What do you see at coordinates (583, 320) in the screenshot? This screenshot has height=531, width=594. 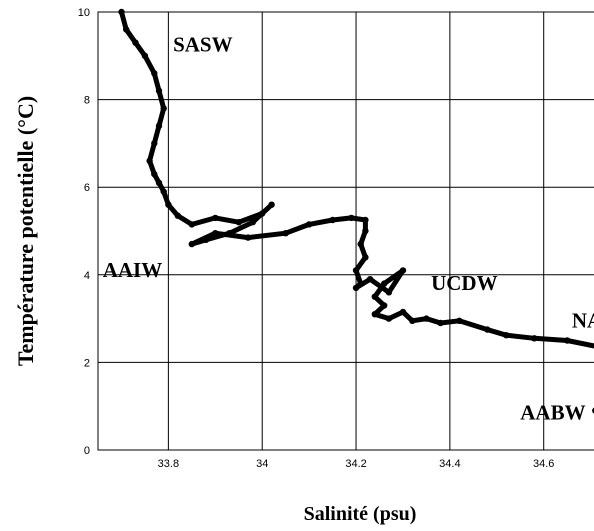 I see `water-mass-label: NADW` at bounding box center [583, 320].